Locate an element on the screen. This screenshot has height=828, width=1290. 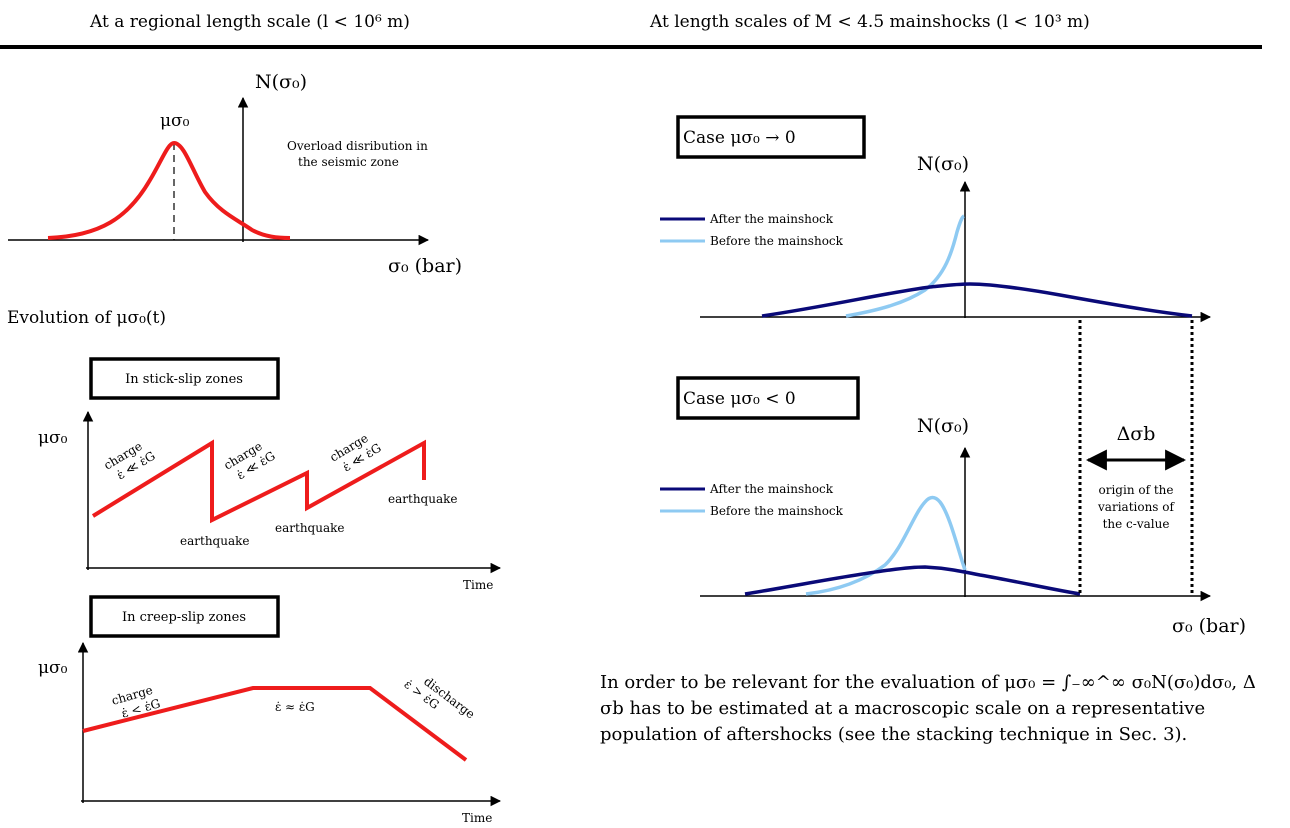
case-zero-box-label: Case μσ₀ → 0 is located at coordinates (739, 138).